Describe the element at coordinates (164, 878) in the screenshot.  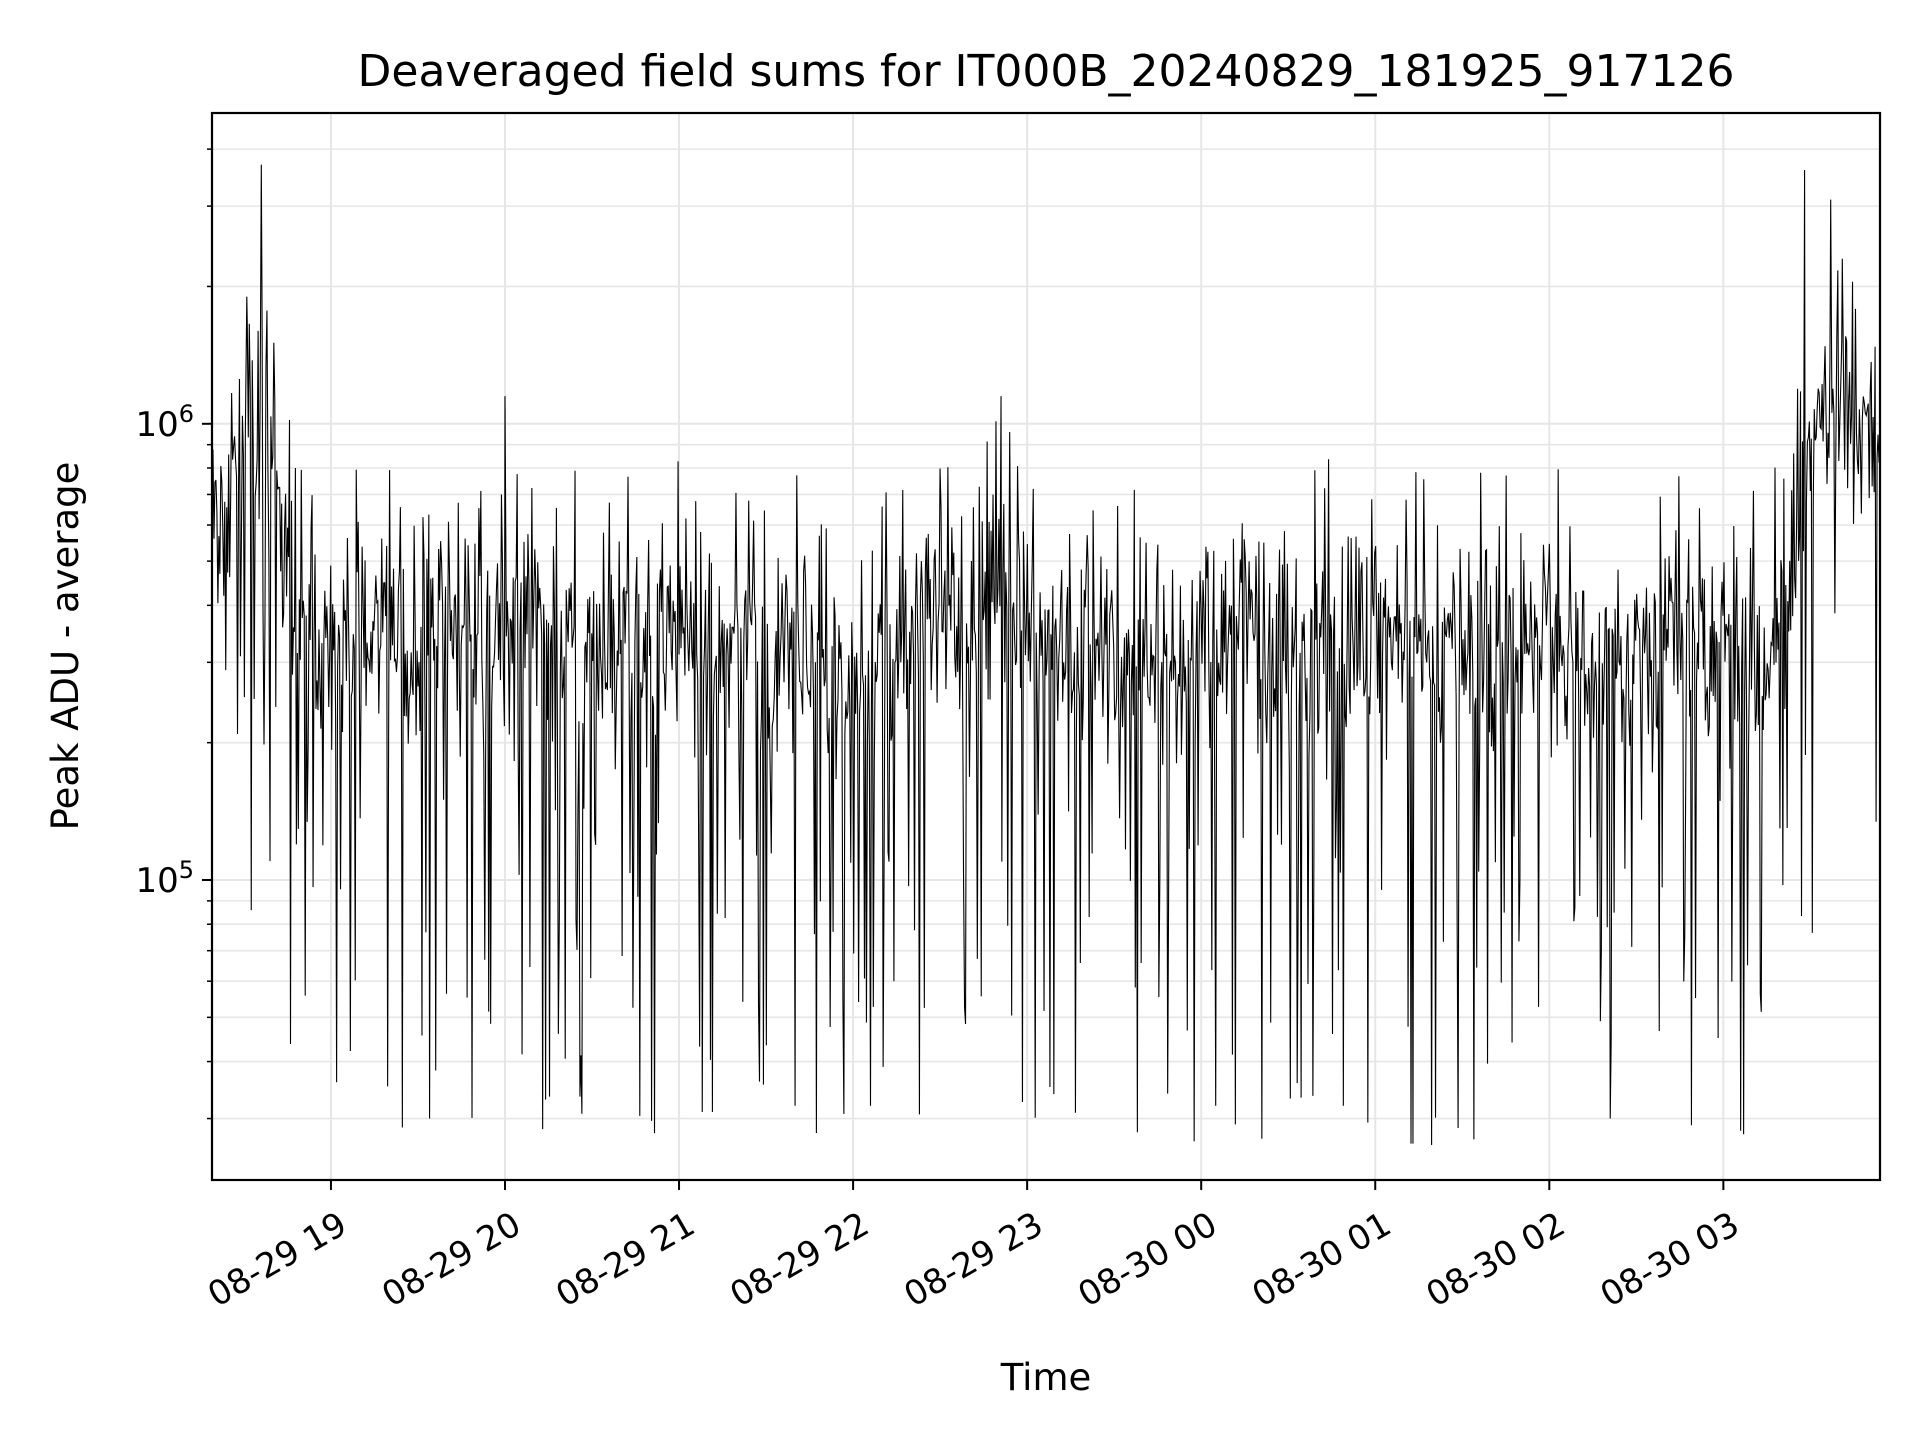
I see `y-tick-label: 10⁵` at that location.